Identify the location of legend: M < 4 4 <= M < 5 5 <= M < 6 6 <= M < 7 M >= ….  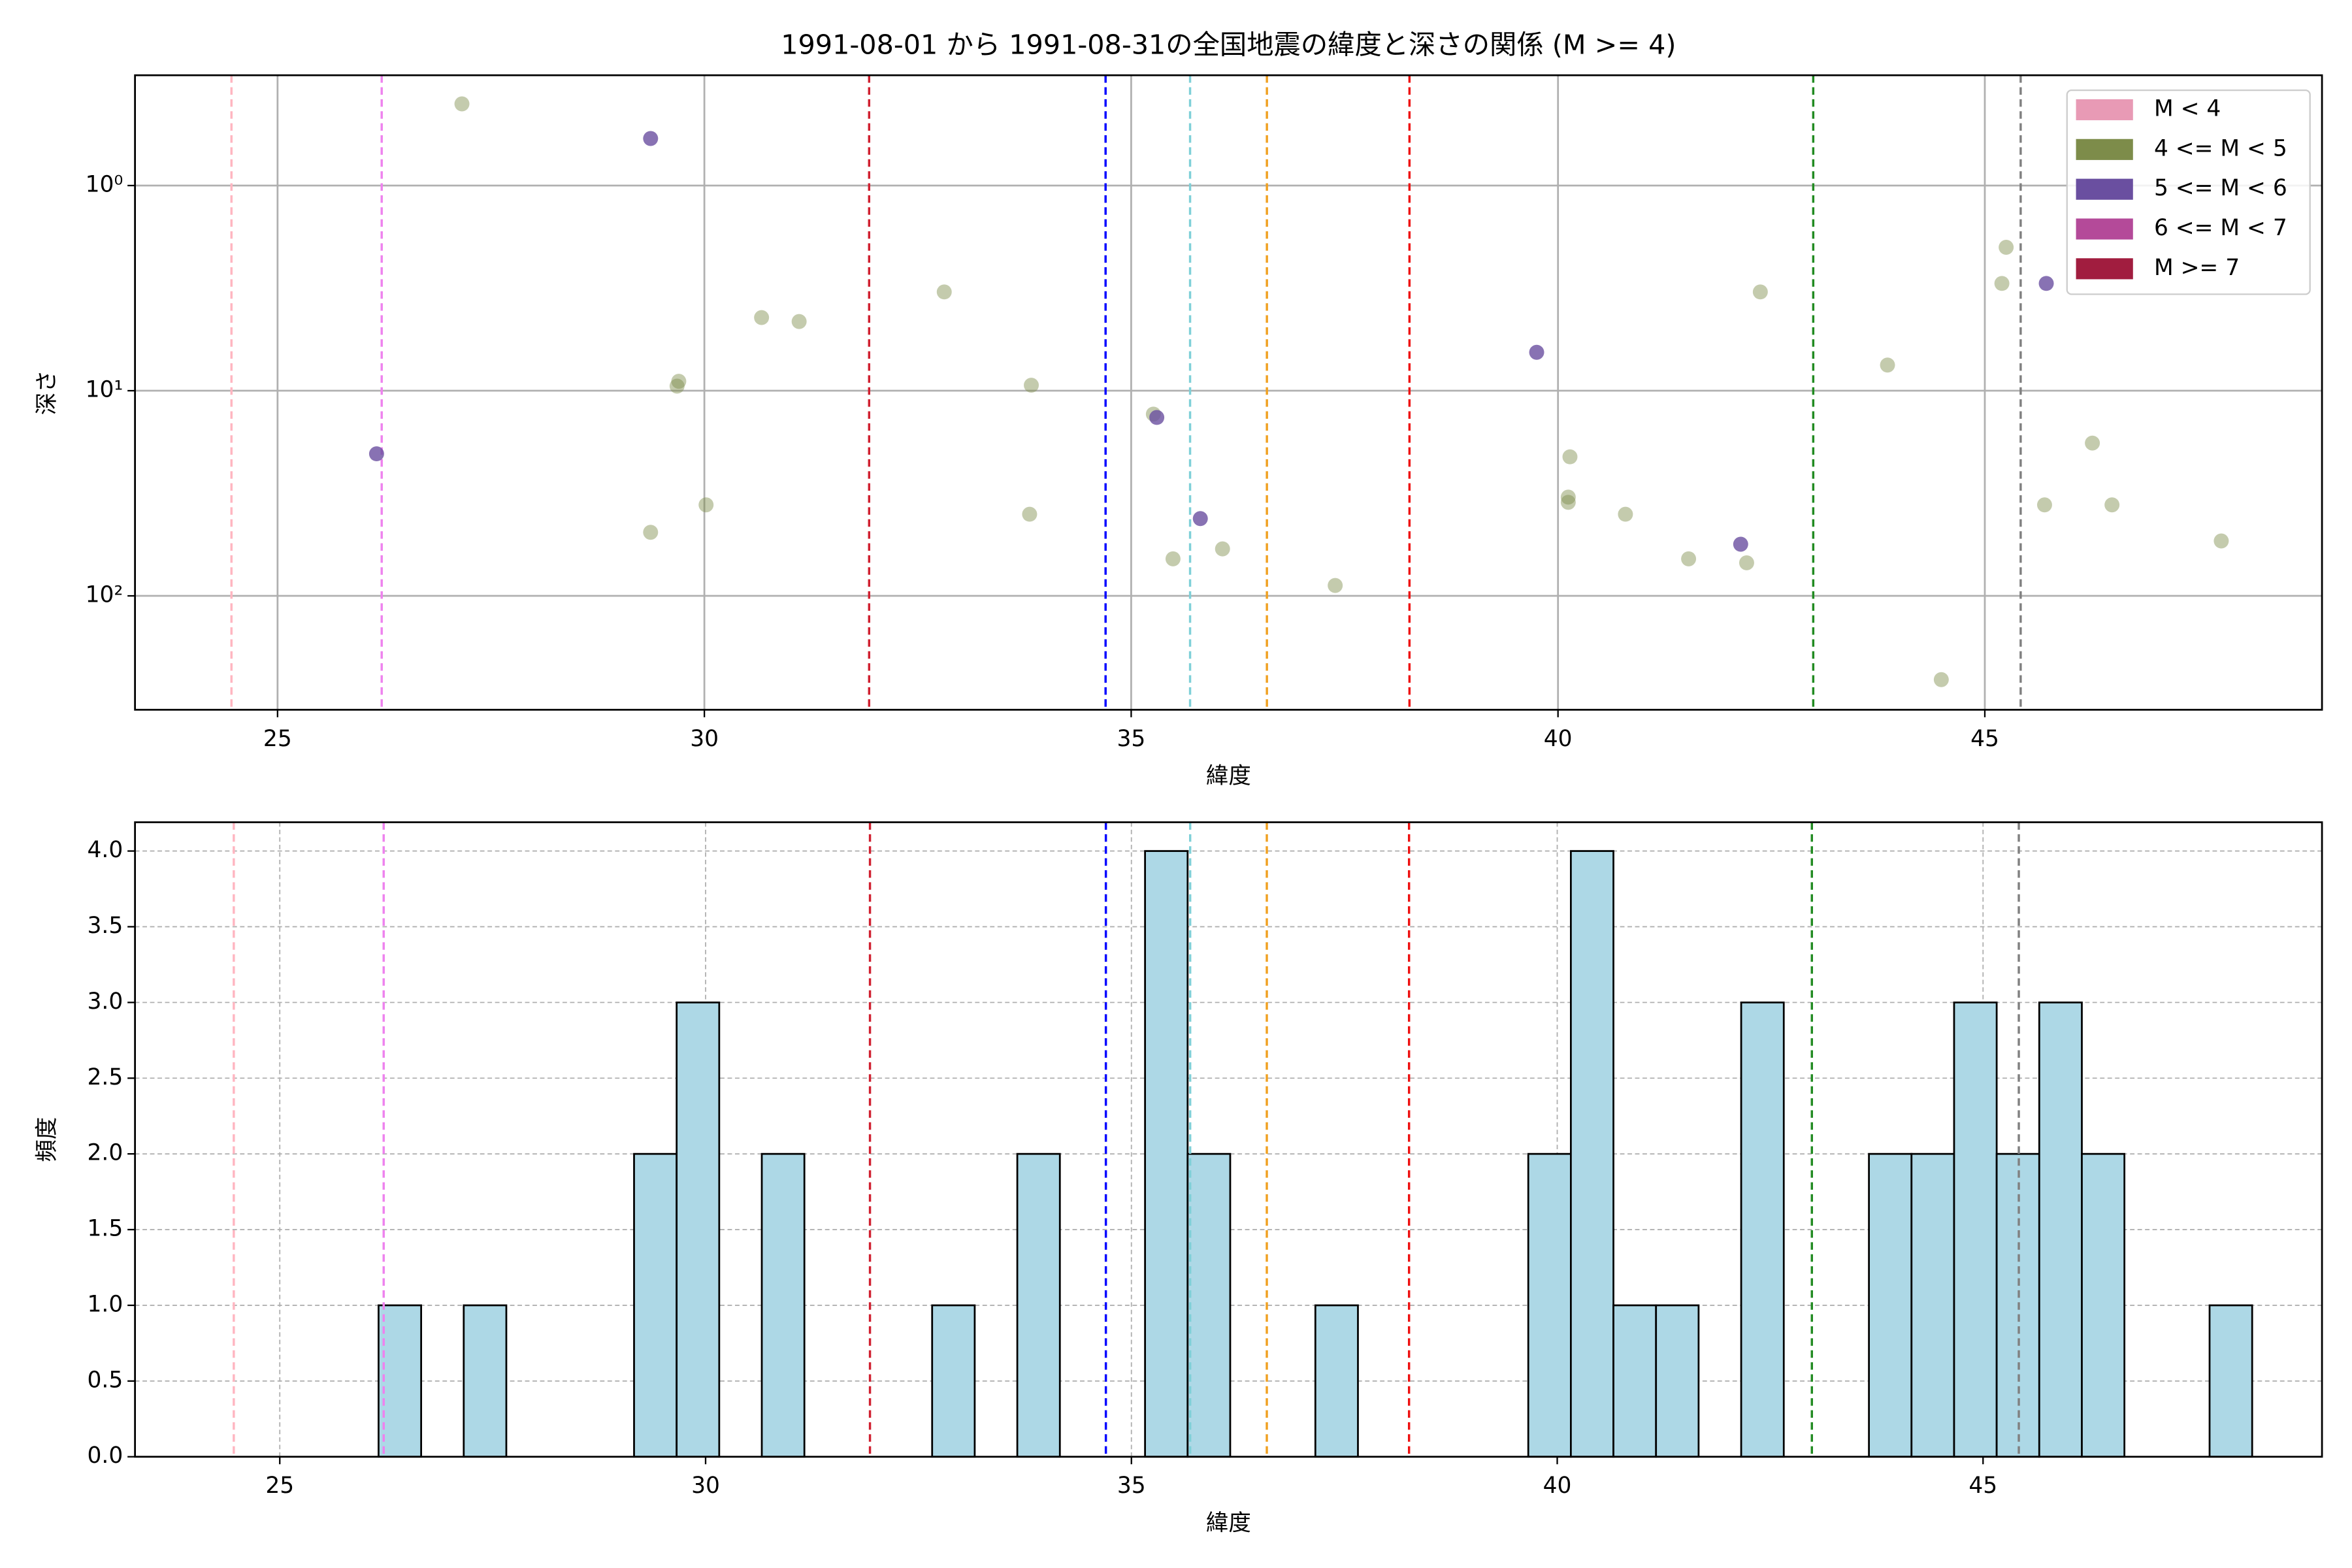
(2188, 192).